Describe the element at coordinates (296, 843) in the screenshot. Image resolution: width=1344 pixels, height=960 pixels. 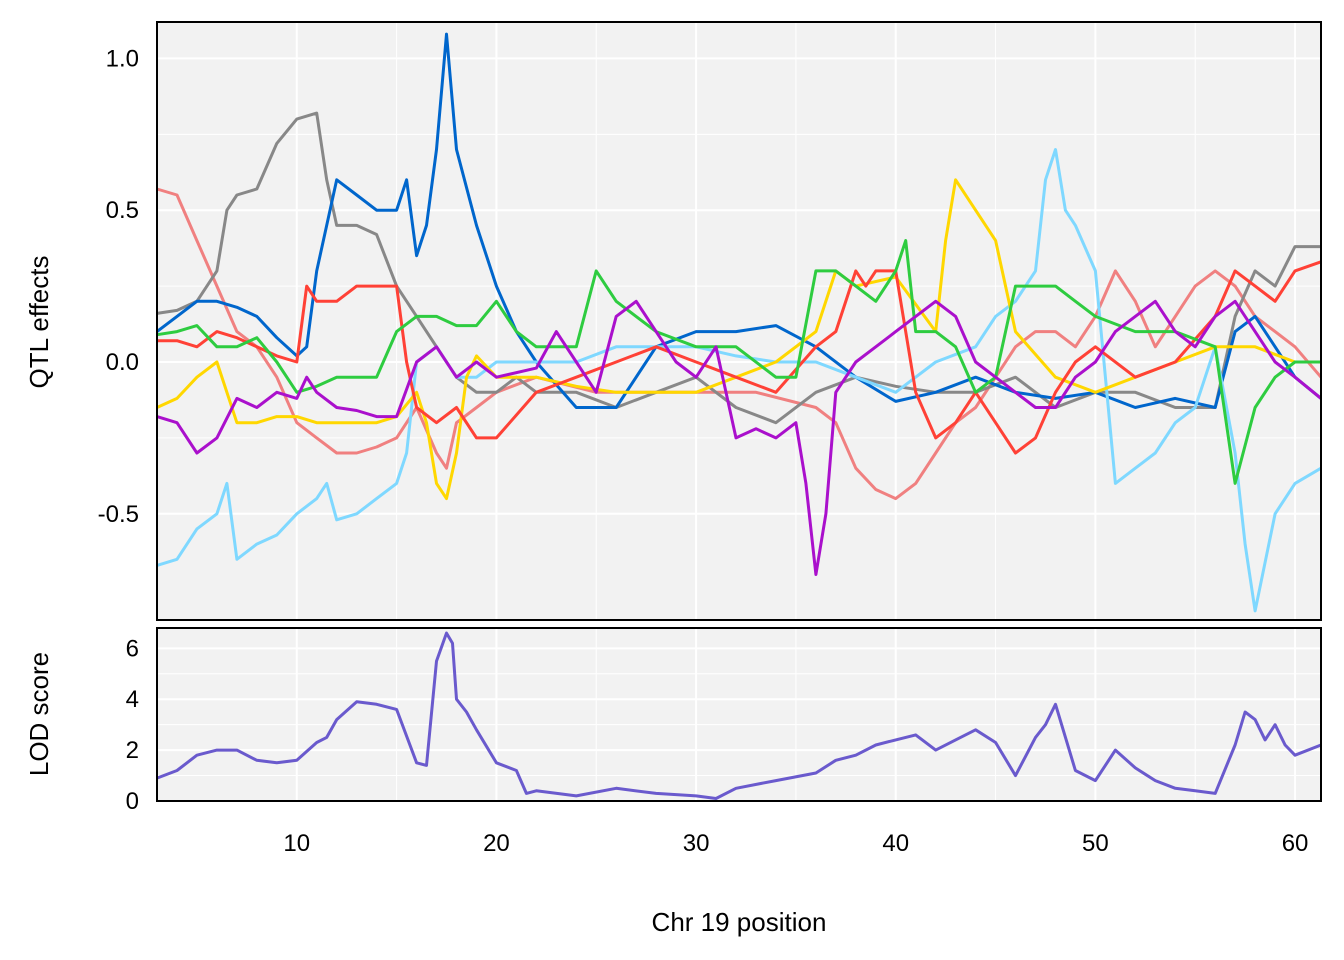
I see `x-tick-label: 10` at that location.